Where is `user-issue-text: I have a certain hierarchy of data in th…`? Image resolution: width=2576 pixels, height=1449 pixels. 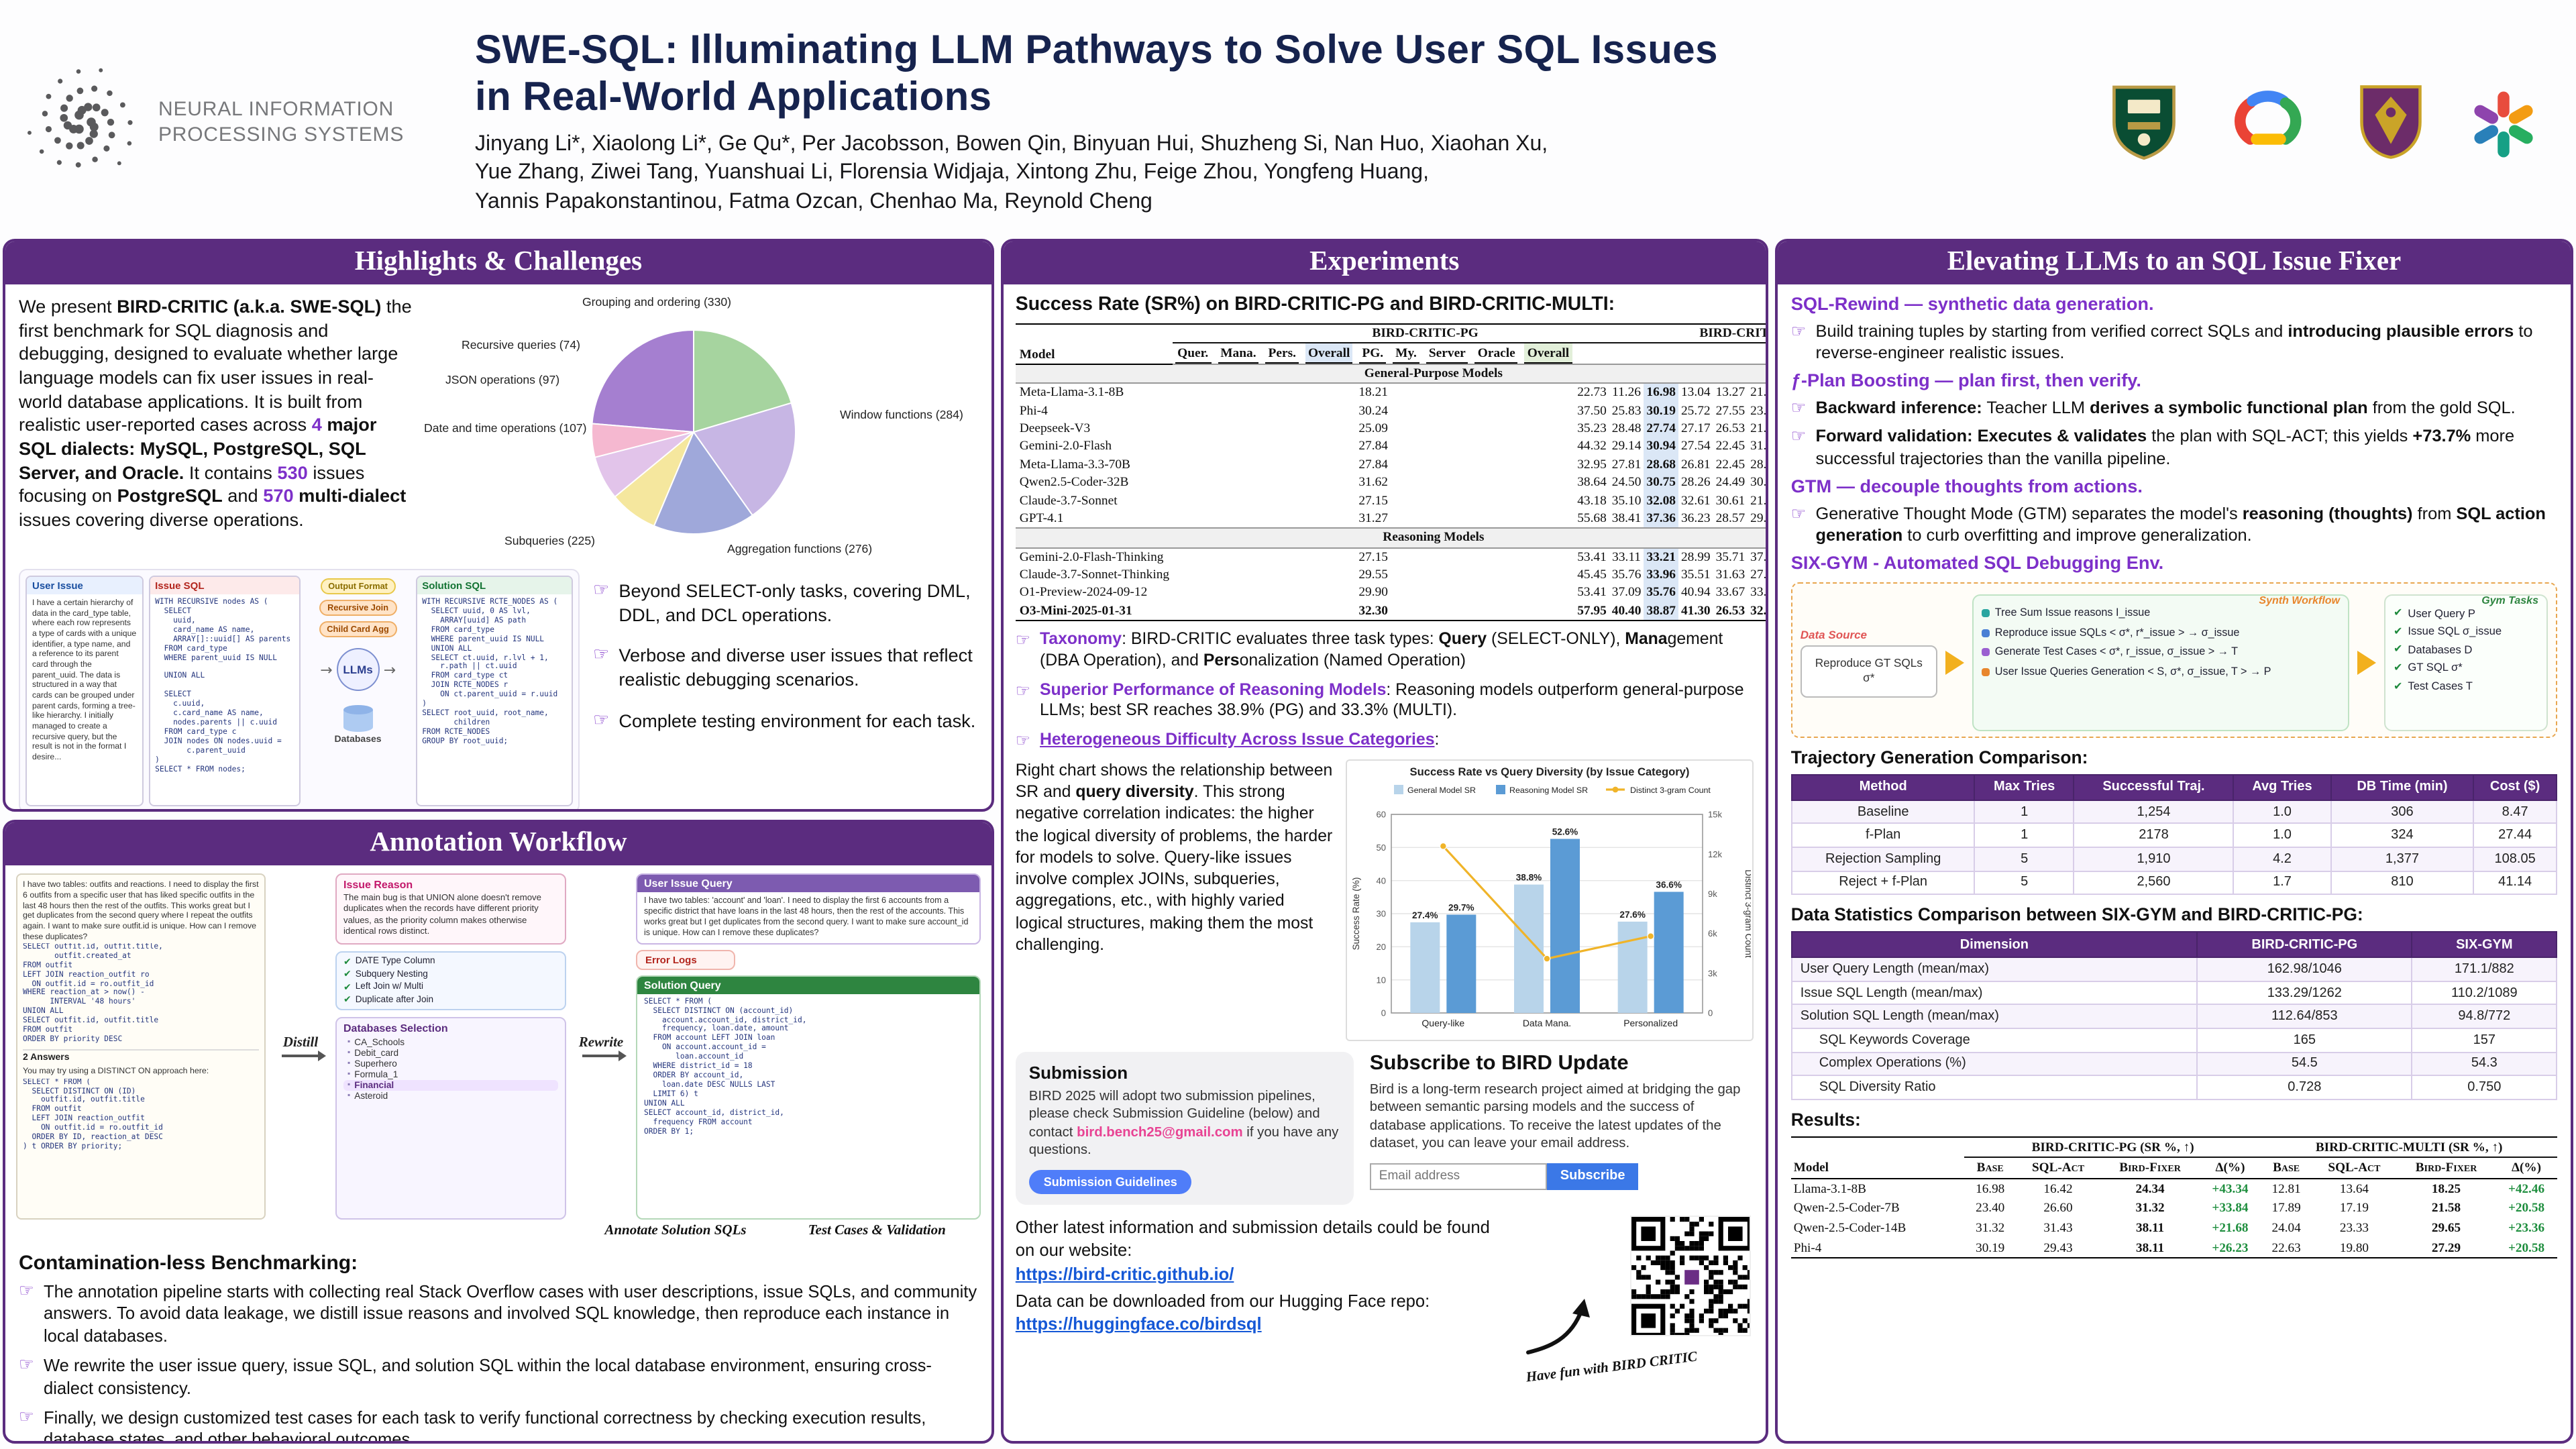 user-issue-text: I have a certain hierarchy of data in th… is located at coordinates (84, 680).